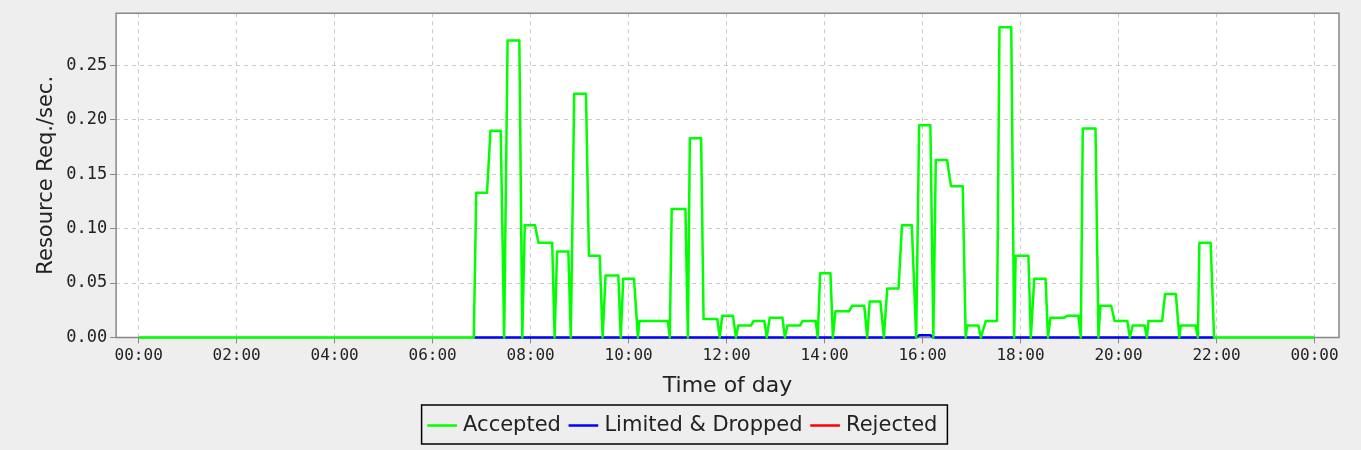 Image resolution: width=1361 pixels, height=450 pixels. What do you see at coordinates (236, 355) in the screenshot?
I see `x-tick-label: 02:00` at bounding box center [236, 355].